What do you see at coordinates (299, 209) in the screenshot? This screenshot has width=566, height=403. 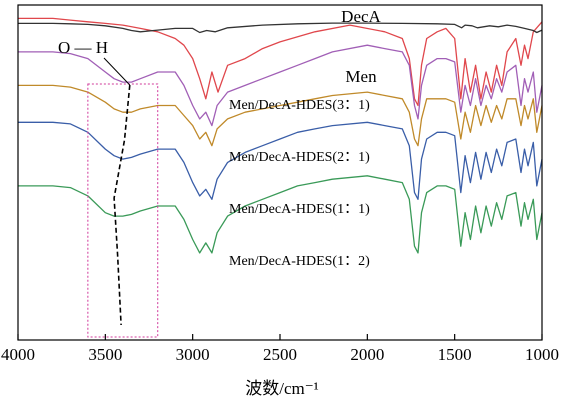 I see `series-label-4: Men/DecA-HDES(1：1)` at bounding box center [299, 209].